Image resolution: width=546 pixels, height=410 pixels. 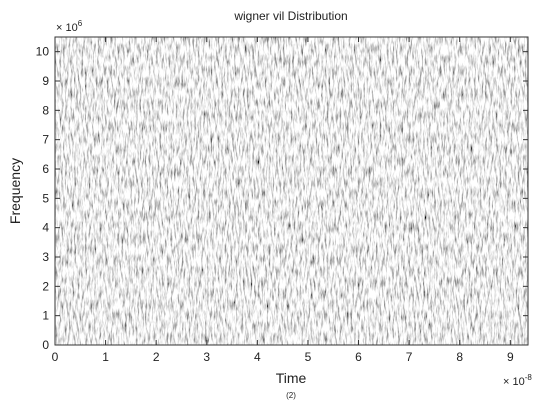 I want to click on y-tick-label: 1, so click(x=45, y=316).